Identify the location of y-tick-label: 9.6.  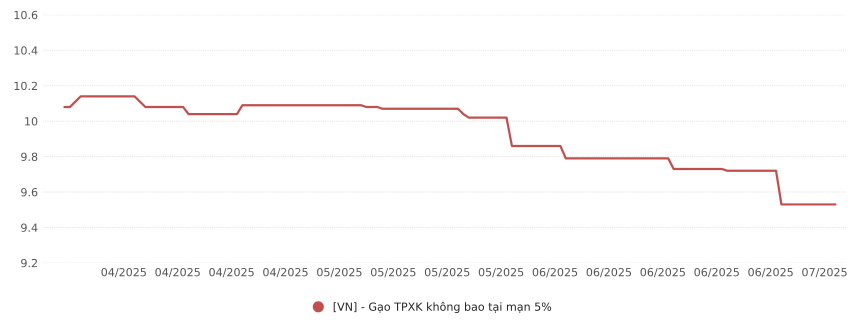
(29, 192).